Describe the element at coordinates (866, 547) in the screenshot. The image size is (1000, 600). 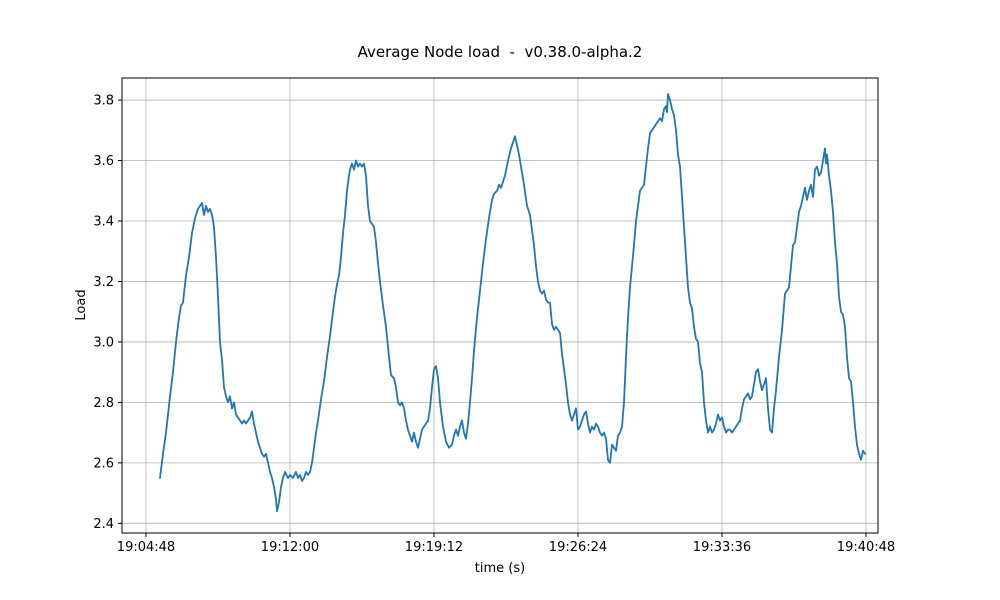
I see `x-tick-label: 19:40:48` at that location.